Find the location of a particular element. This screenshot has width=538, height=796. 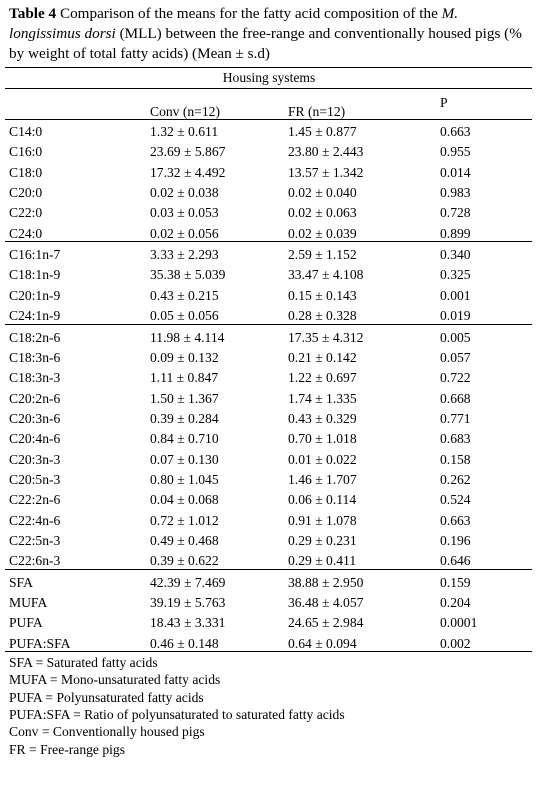

fr-value: 0.02 ± 0.040 is located at coordinates (322, 193).